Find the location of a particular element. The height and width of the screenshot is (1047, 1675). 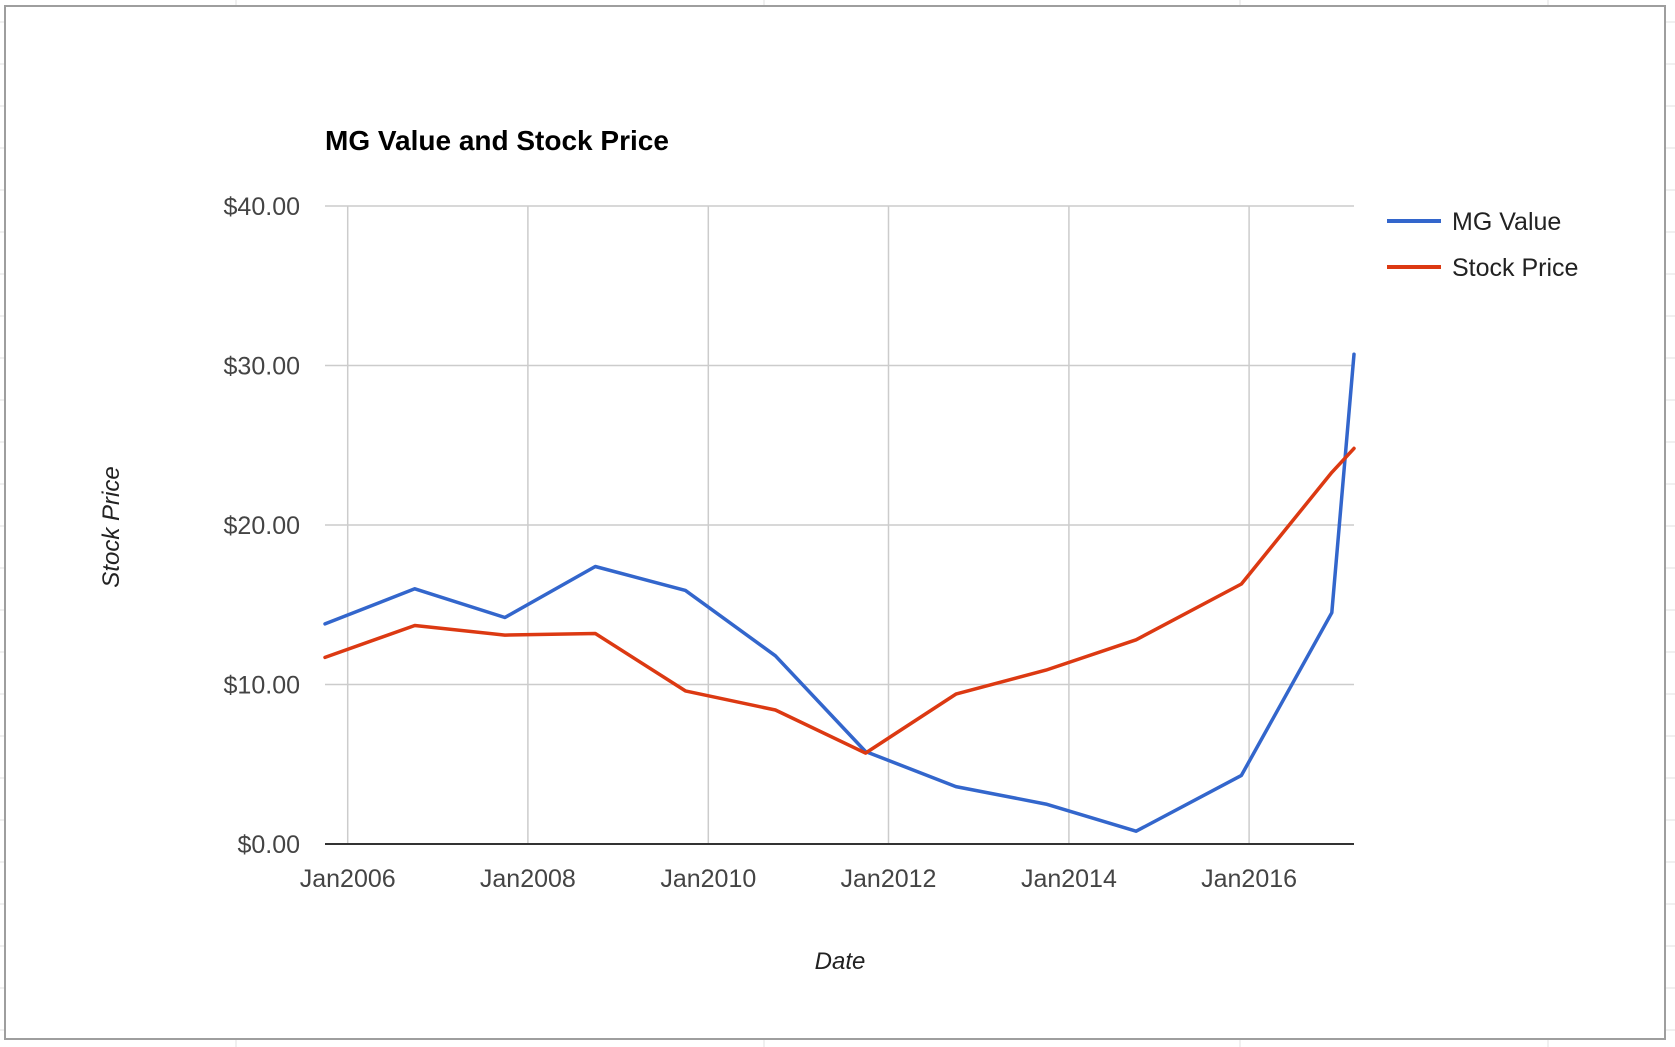

x-axis-title: Date is located at coordinates (840, 961).